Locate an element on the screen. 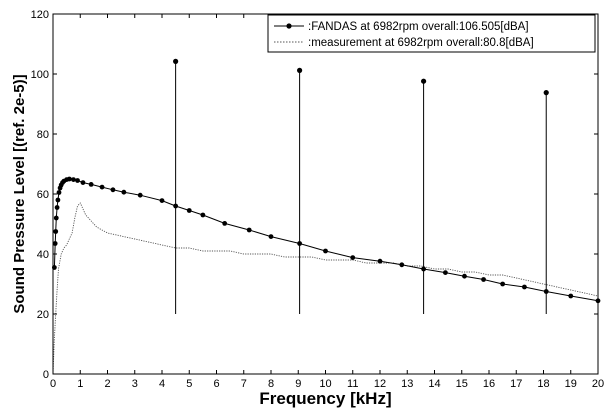  y-tick-label: 60 is located at coordinates (43, 195).